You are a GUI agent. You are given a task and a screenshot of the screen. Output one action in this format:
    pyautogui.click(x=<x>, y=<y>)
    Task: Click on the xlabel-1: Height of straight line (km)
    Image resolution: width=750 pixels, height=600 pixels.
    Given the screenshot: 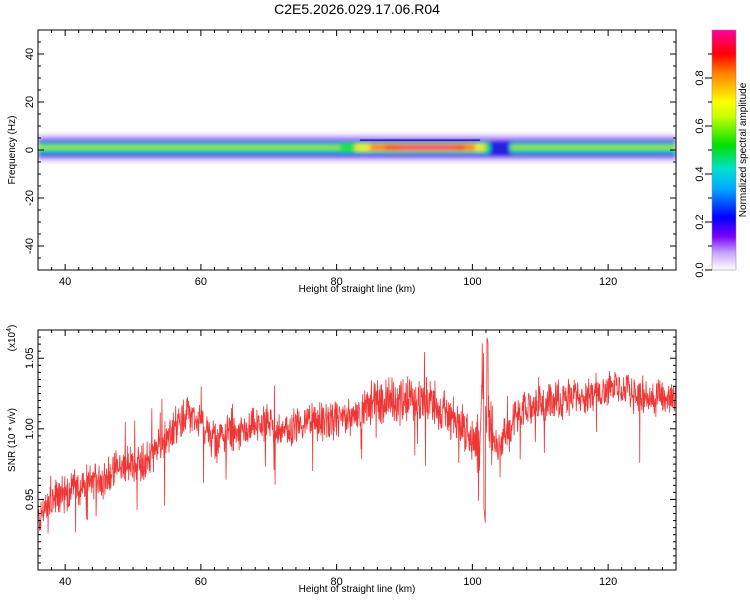 What is the action you would take?
    pyautogui.click(x=357, y=289)
    